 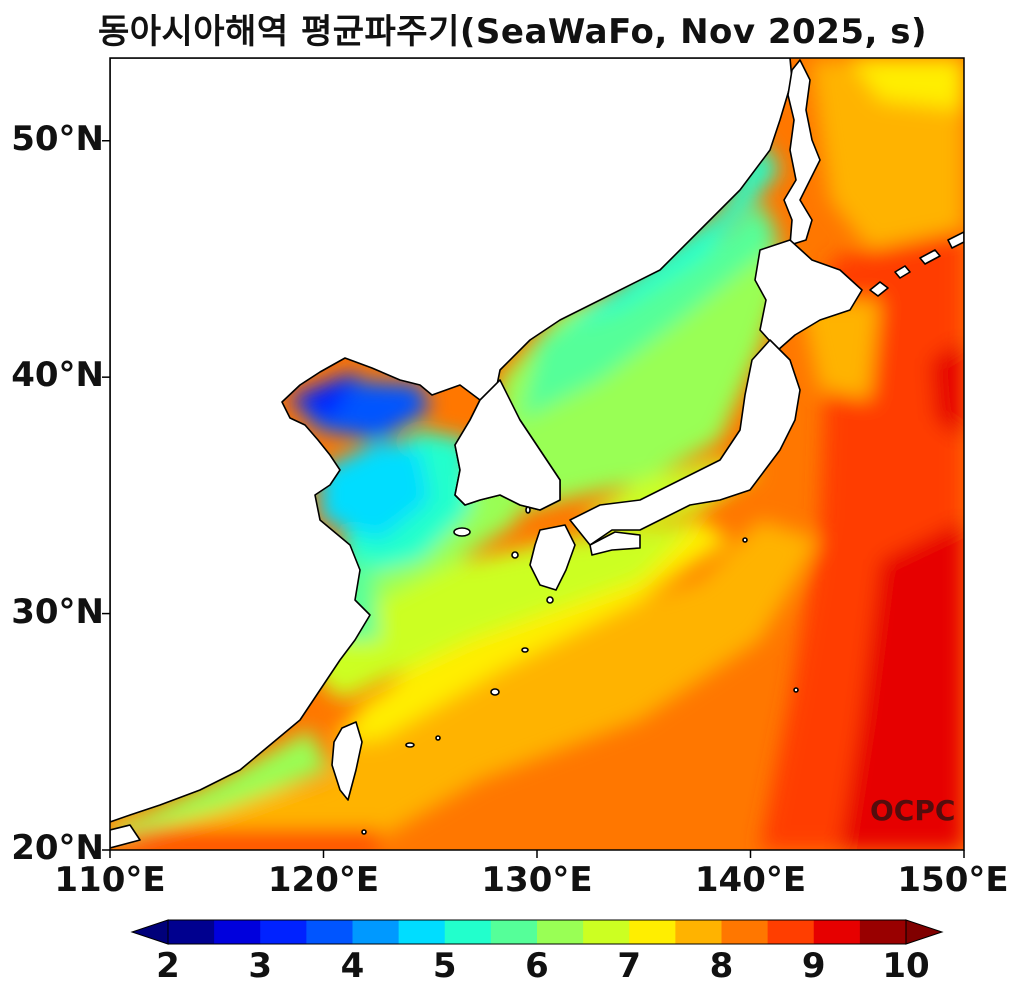 I want to click on colorbar-tick-label: 2, so click(x=168, y=966).